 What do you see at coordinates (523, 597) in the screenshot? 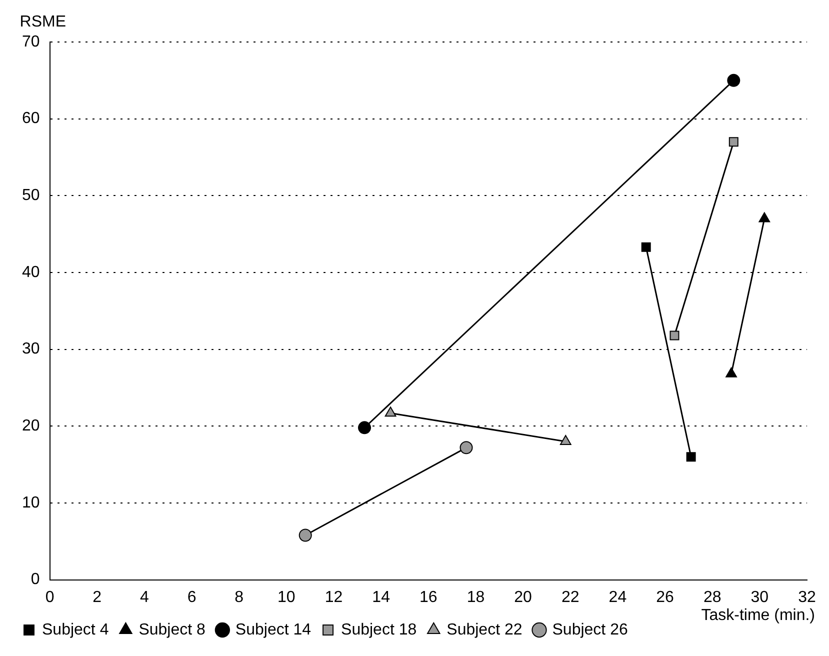
I see `x-tick-label: 20` at bounding box center [523, 597].